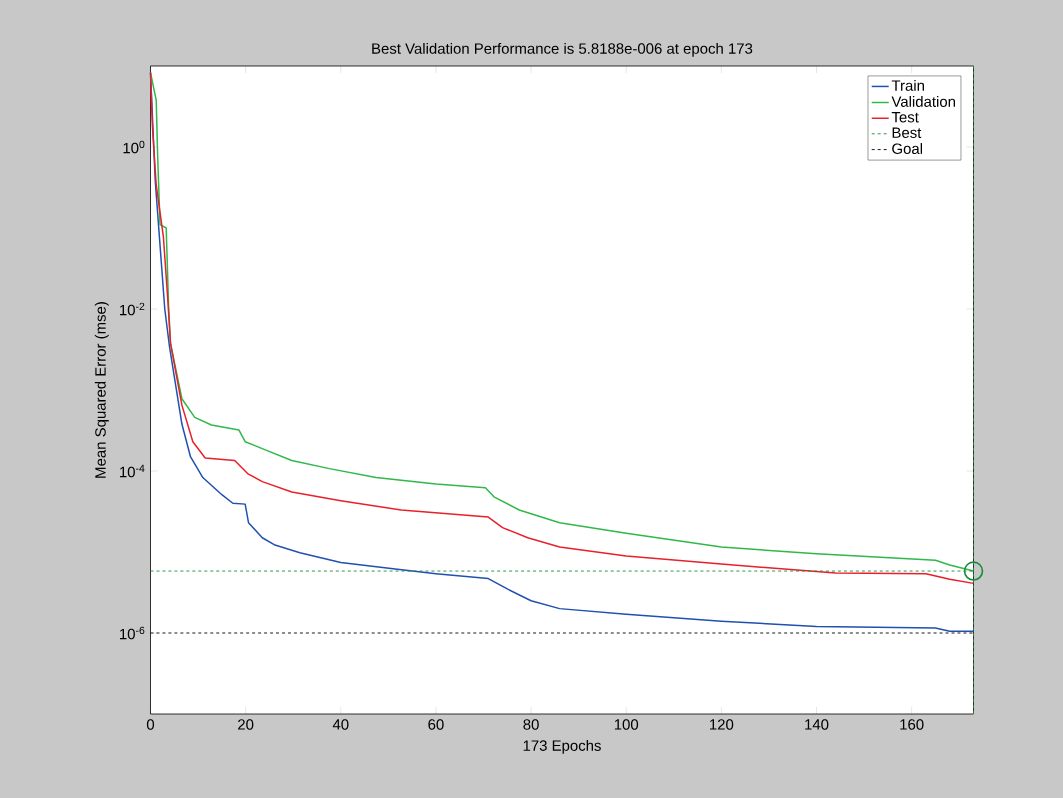 This screenshot has width=1063, height=798. I want to click on y-tick-label: 10$^{-6}$, so click(132, 633).